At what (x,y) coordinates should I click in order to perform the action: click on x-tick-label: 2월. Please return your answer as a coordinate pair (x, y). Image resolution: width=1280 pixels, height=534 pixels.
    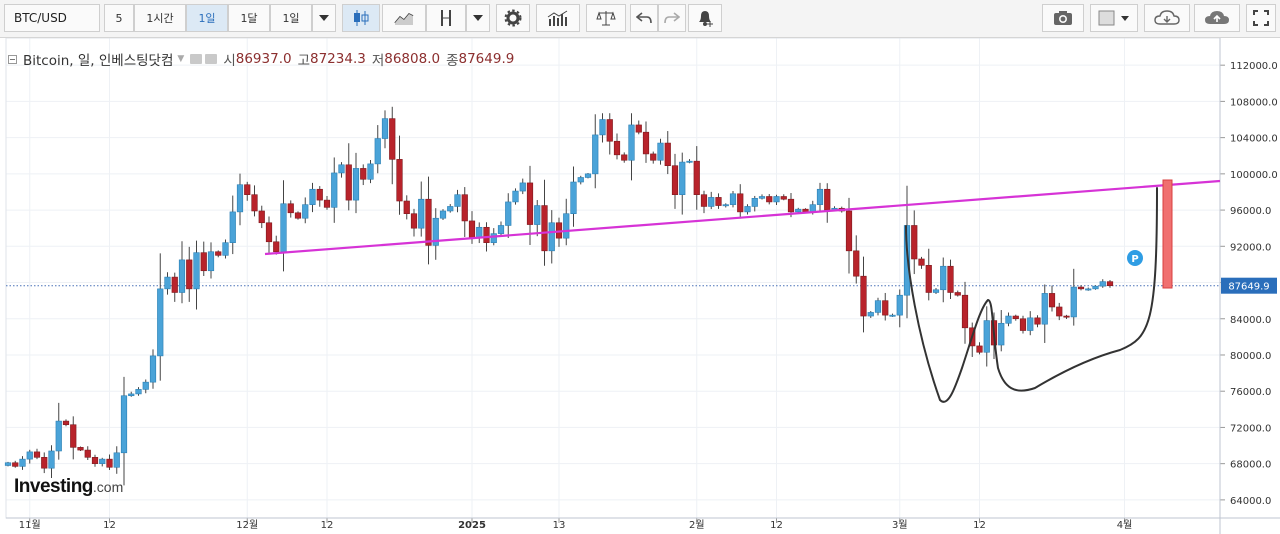
    Looking at the image, I should click on (697, 525).